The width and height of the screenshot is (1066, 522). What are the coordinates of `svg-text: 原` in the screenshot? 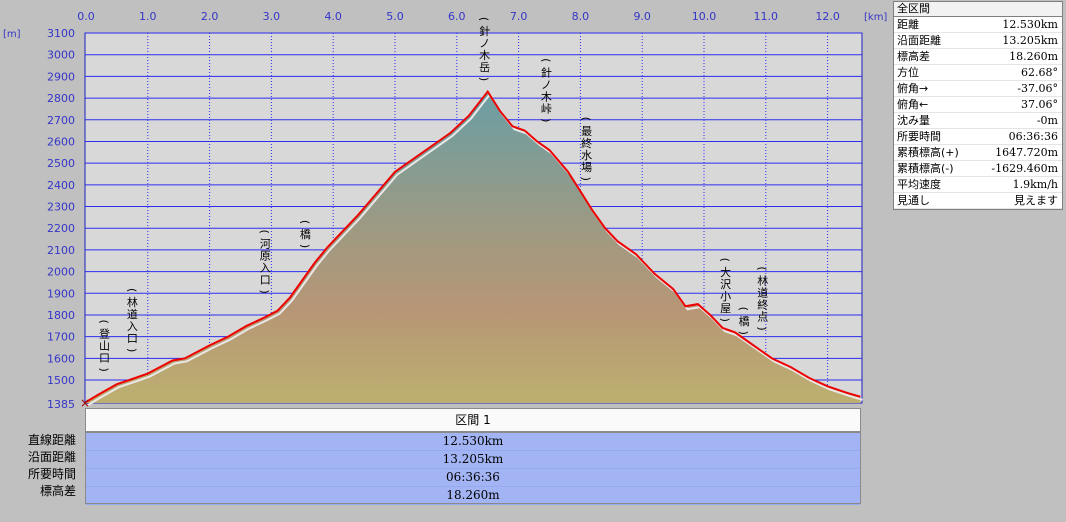 It's located at (265, 256).